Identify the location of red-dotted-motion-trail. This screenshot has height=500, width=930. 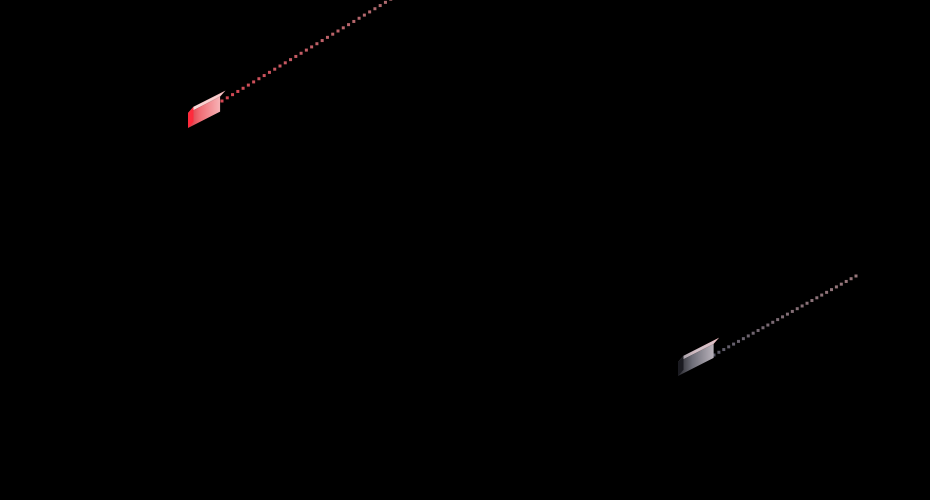
(306, 51).